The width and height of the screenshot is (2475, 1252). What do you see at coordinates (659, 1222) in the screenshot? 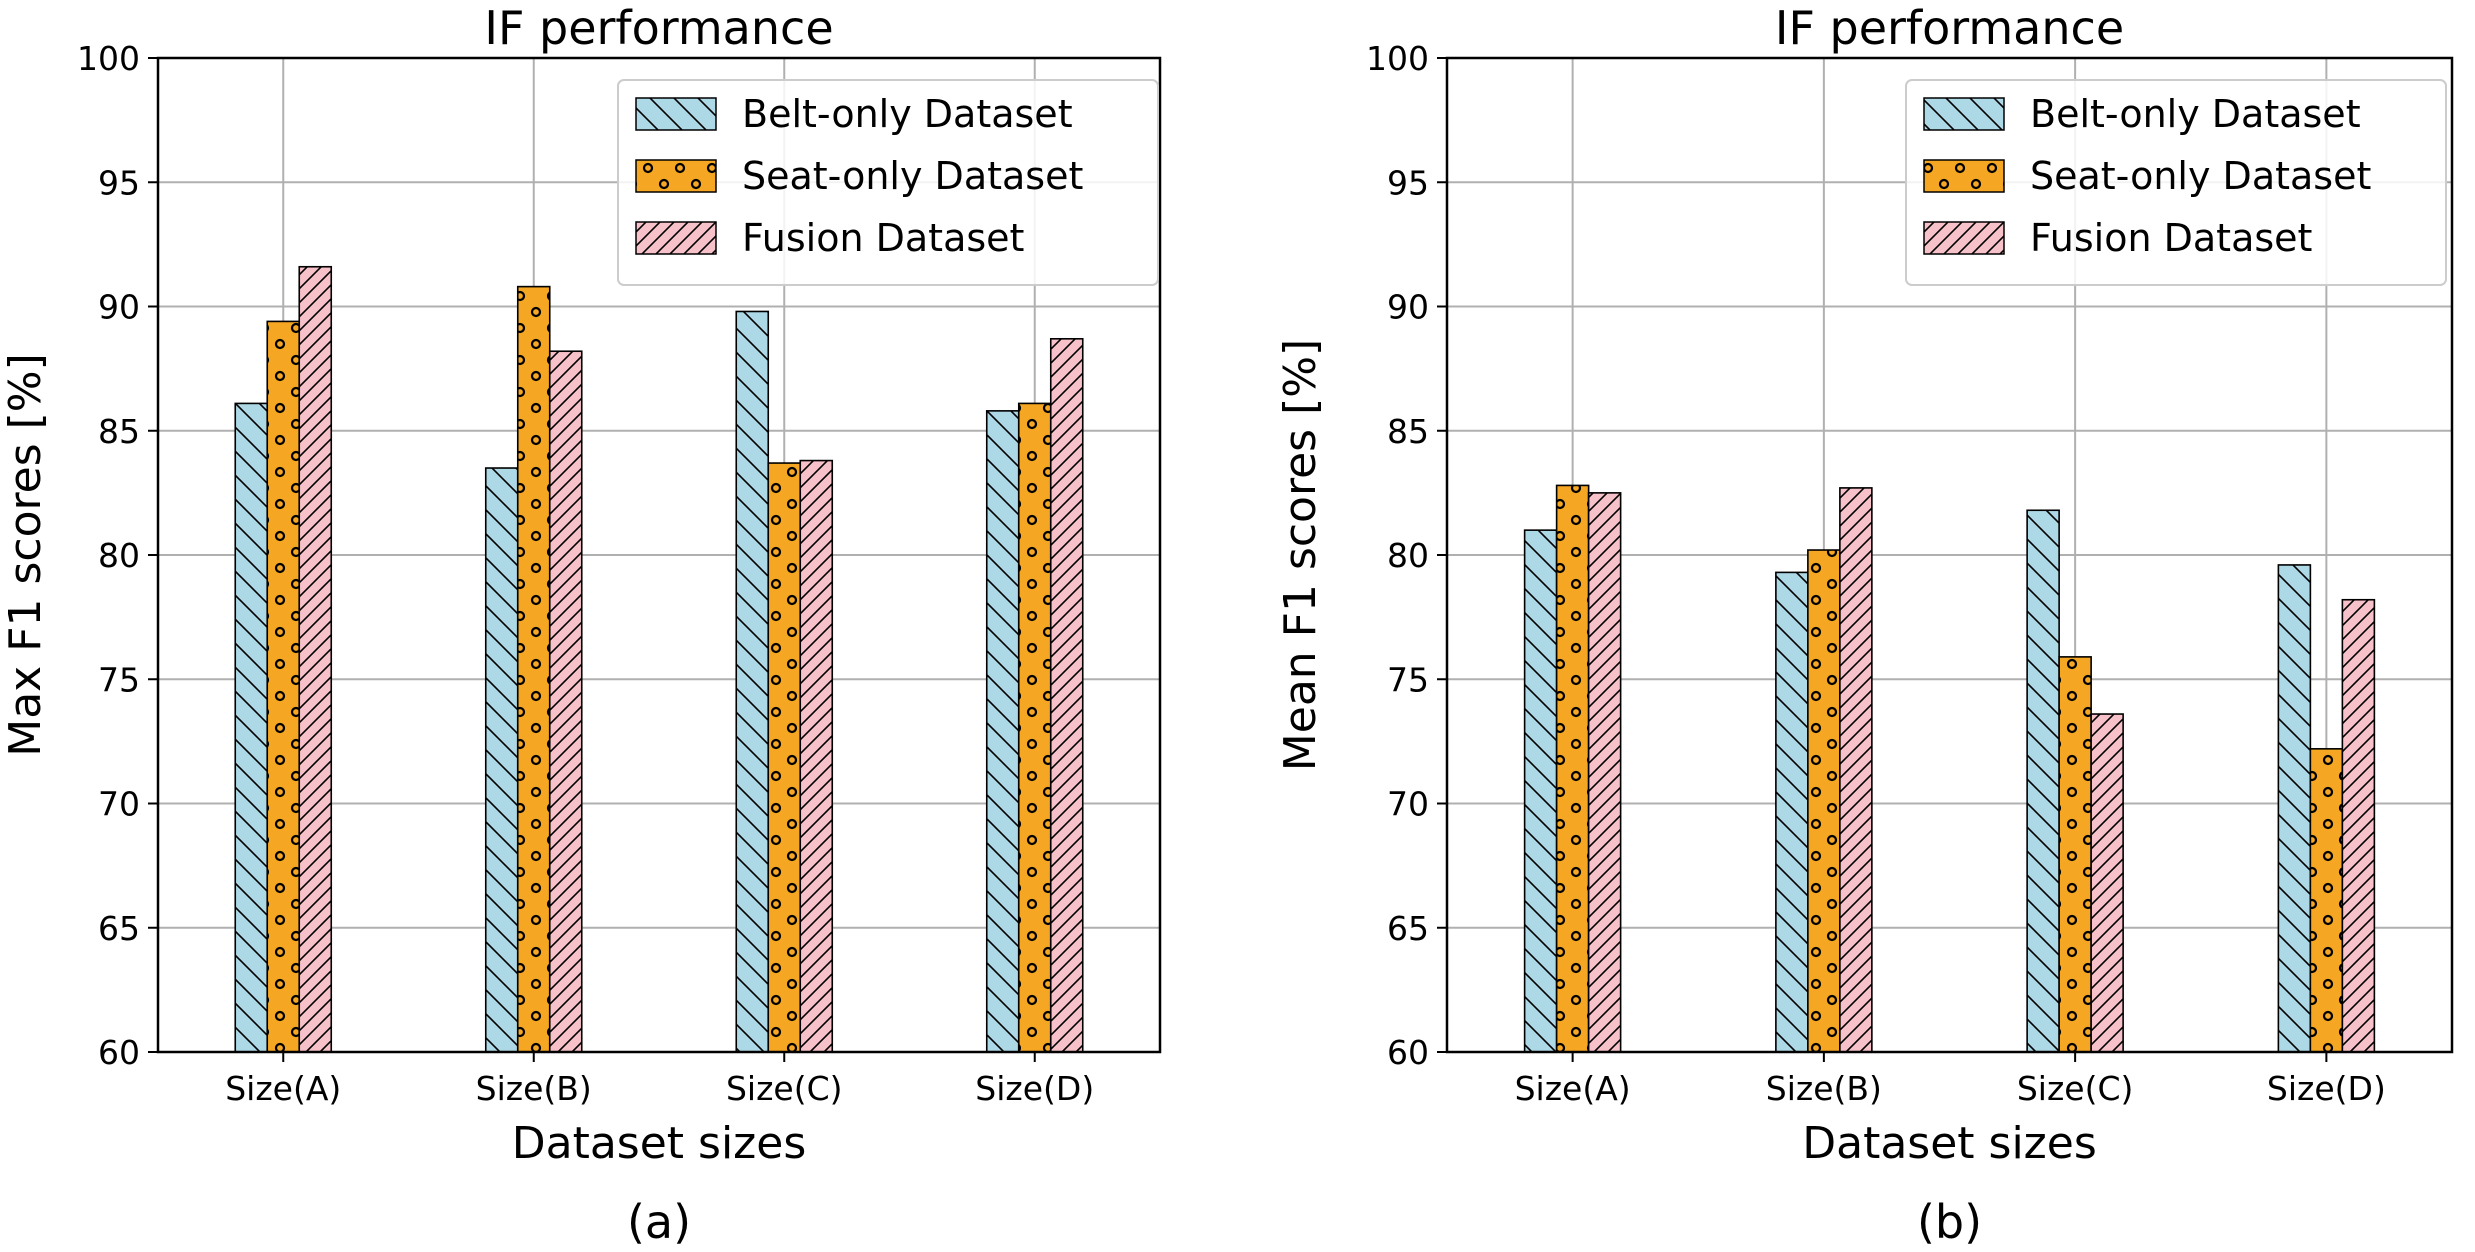
I see `panel-caption: (a)` at bounding box center [659, 1222].